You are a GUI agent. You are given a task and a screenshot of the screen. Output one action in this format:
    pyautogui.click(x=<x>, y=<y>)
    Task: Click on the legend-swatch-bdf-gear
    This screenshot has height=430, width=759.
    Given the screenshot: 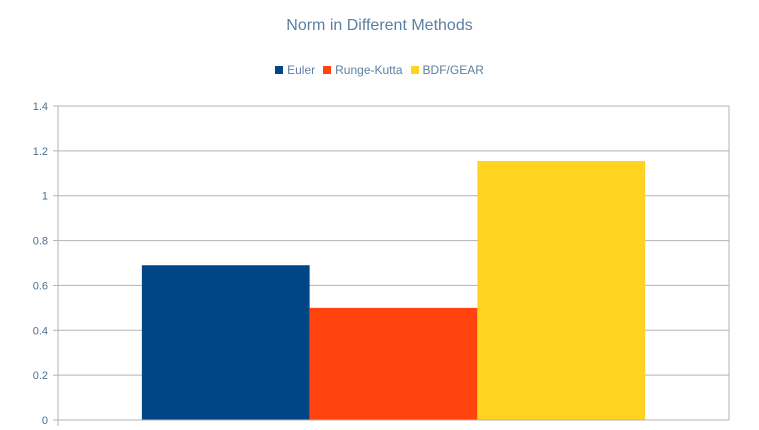 What is the action you would take?
    pyautogui.click(x=414, y=70)
    